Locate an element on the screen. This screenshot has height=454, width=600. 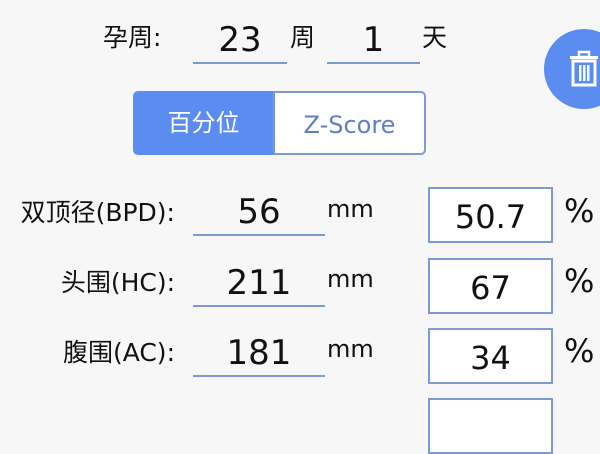
bpd-result: 50.7 is located at coordinates (490, 215).